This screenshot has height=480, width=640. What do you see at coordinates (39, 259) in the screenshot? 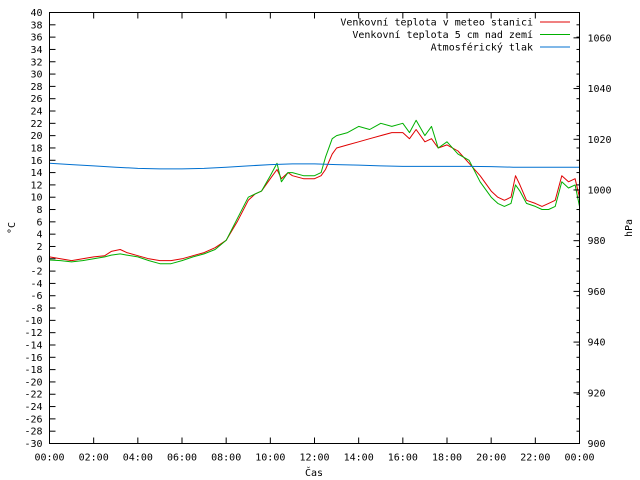
I see `y-tick-label: 0` at bounding box center [39, 259].